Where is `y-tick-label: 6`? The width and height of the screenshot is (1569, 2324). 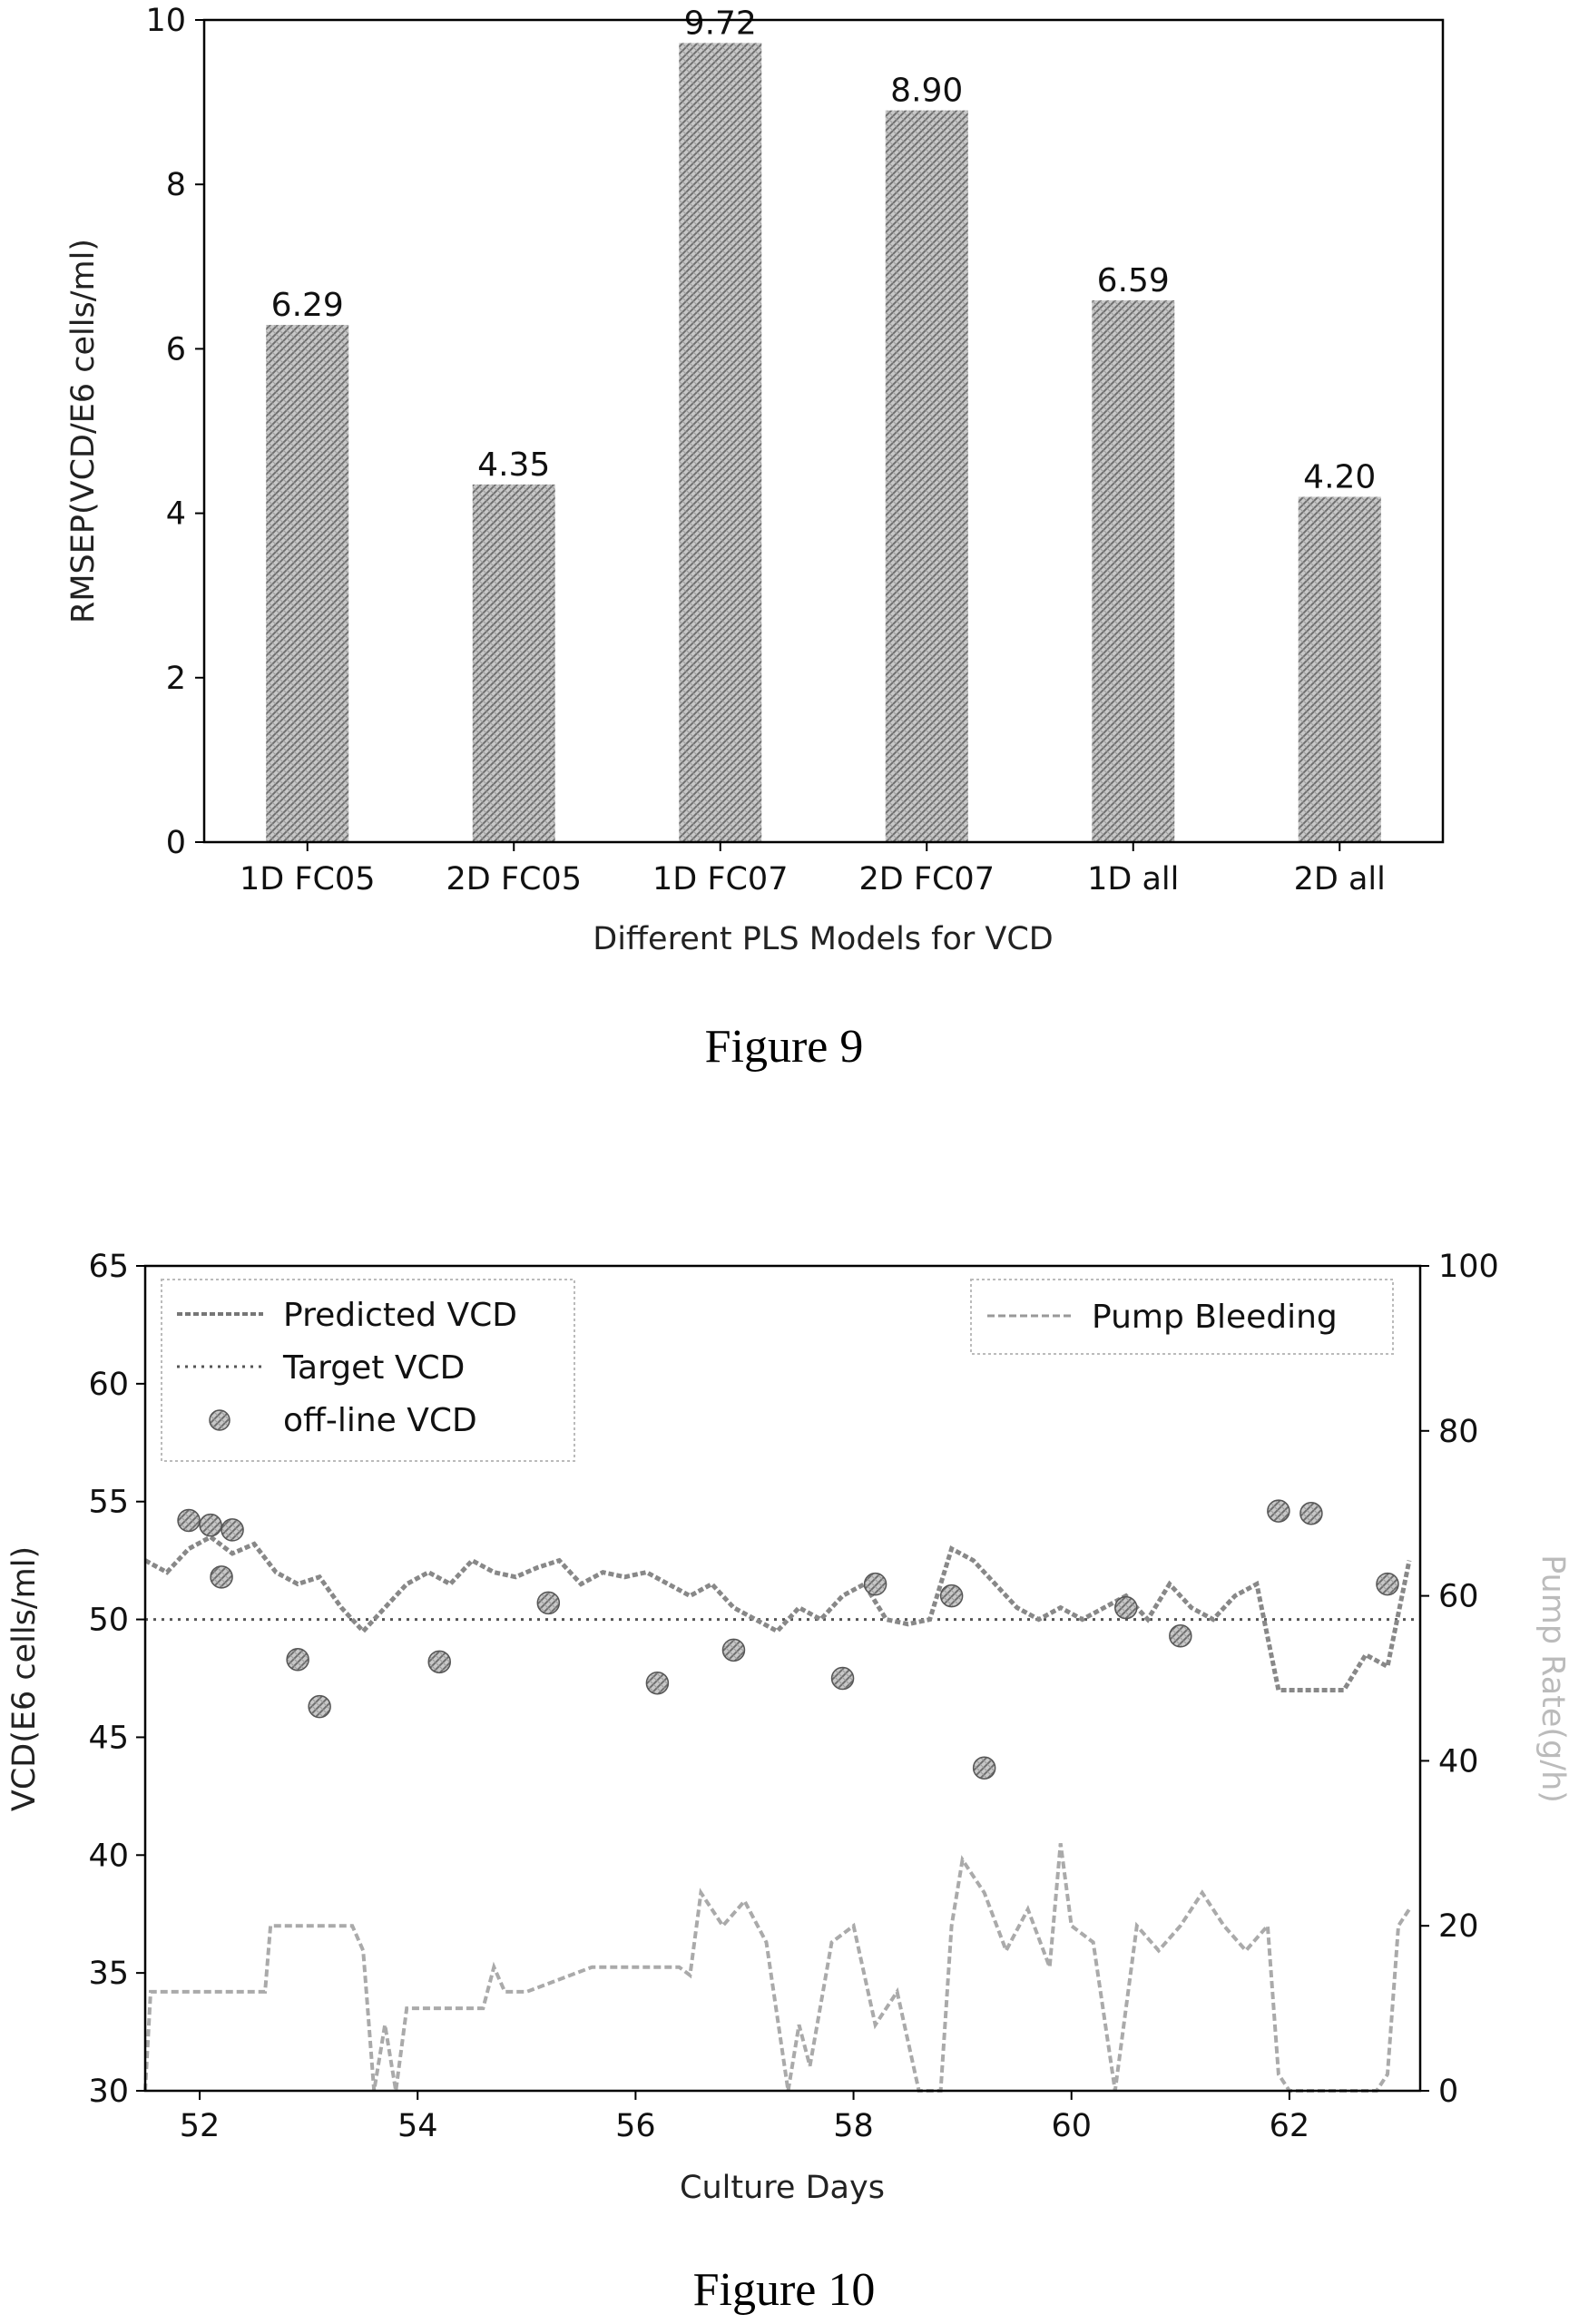
y-tick-label: 6 is located at coordinates (176, 349).